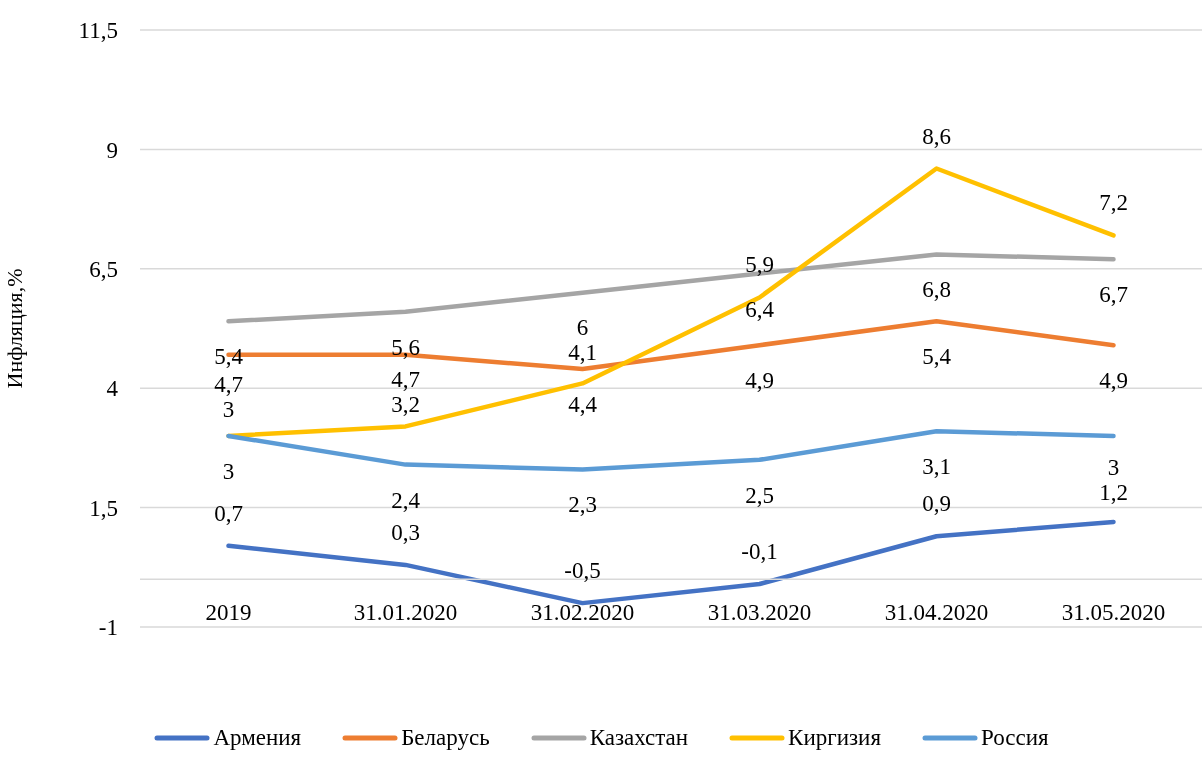 The image size is (1202, 760). What do you see at coordinates (406, 500) in the screenshot?
I see `data-label: 2,4` at bounding box center [406, 500].